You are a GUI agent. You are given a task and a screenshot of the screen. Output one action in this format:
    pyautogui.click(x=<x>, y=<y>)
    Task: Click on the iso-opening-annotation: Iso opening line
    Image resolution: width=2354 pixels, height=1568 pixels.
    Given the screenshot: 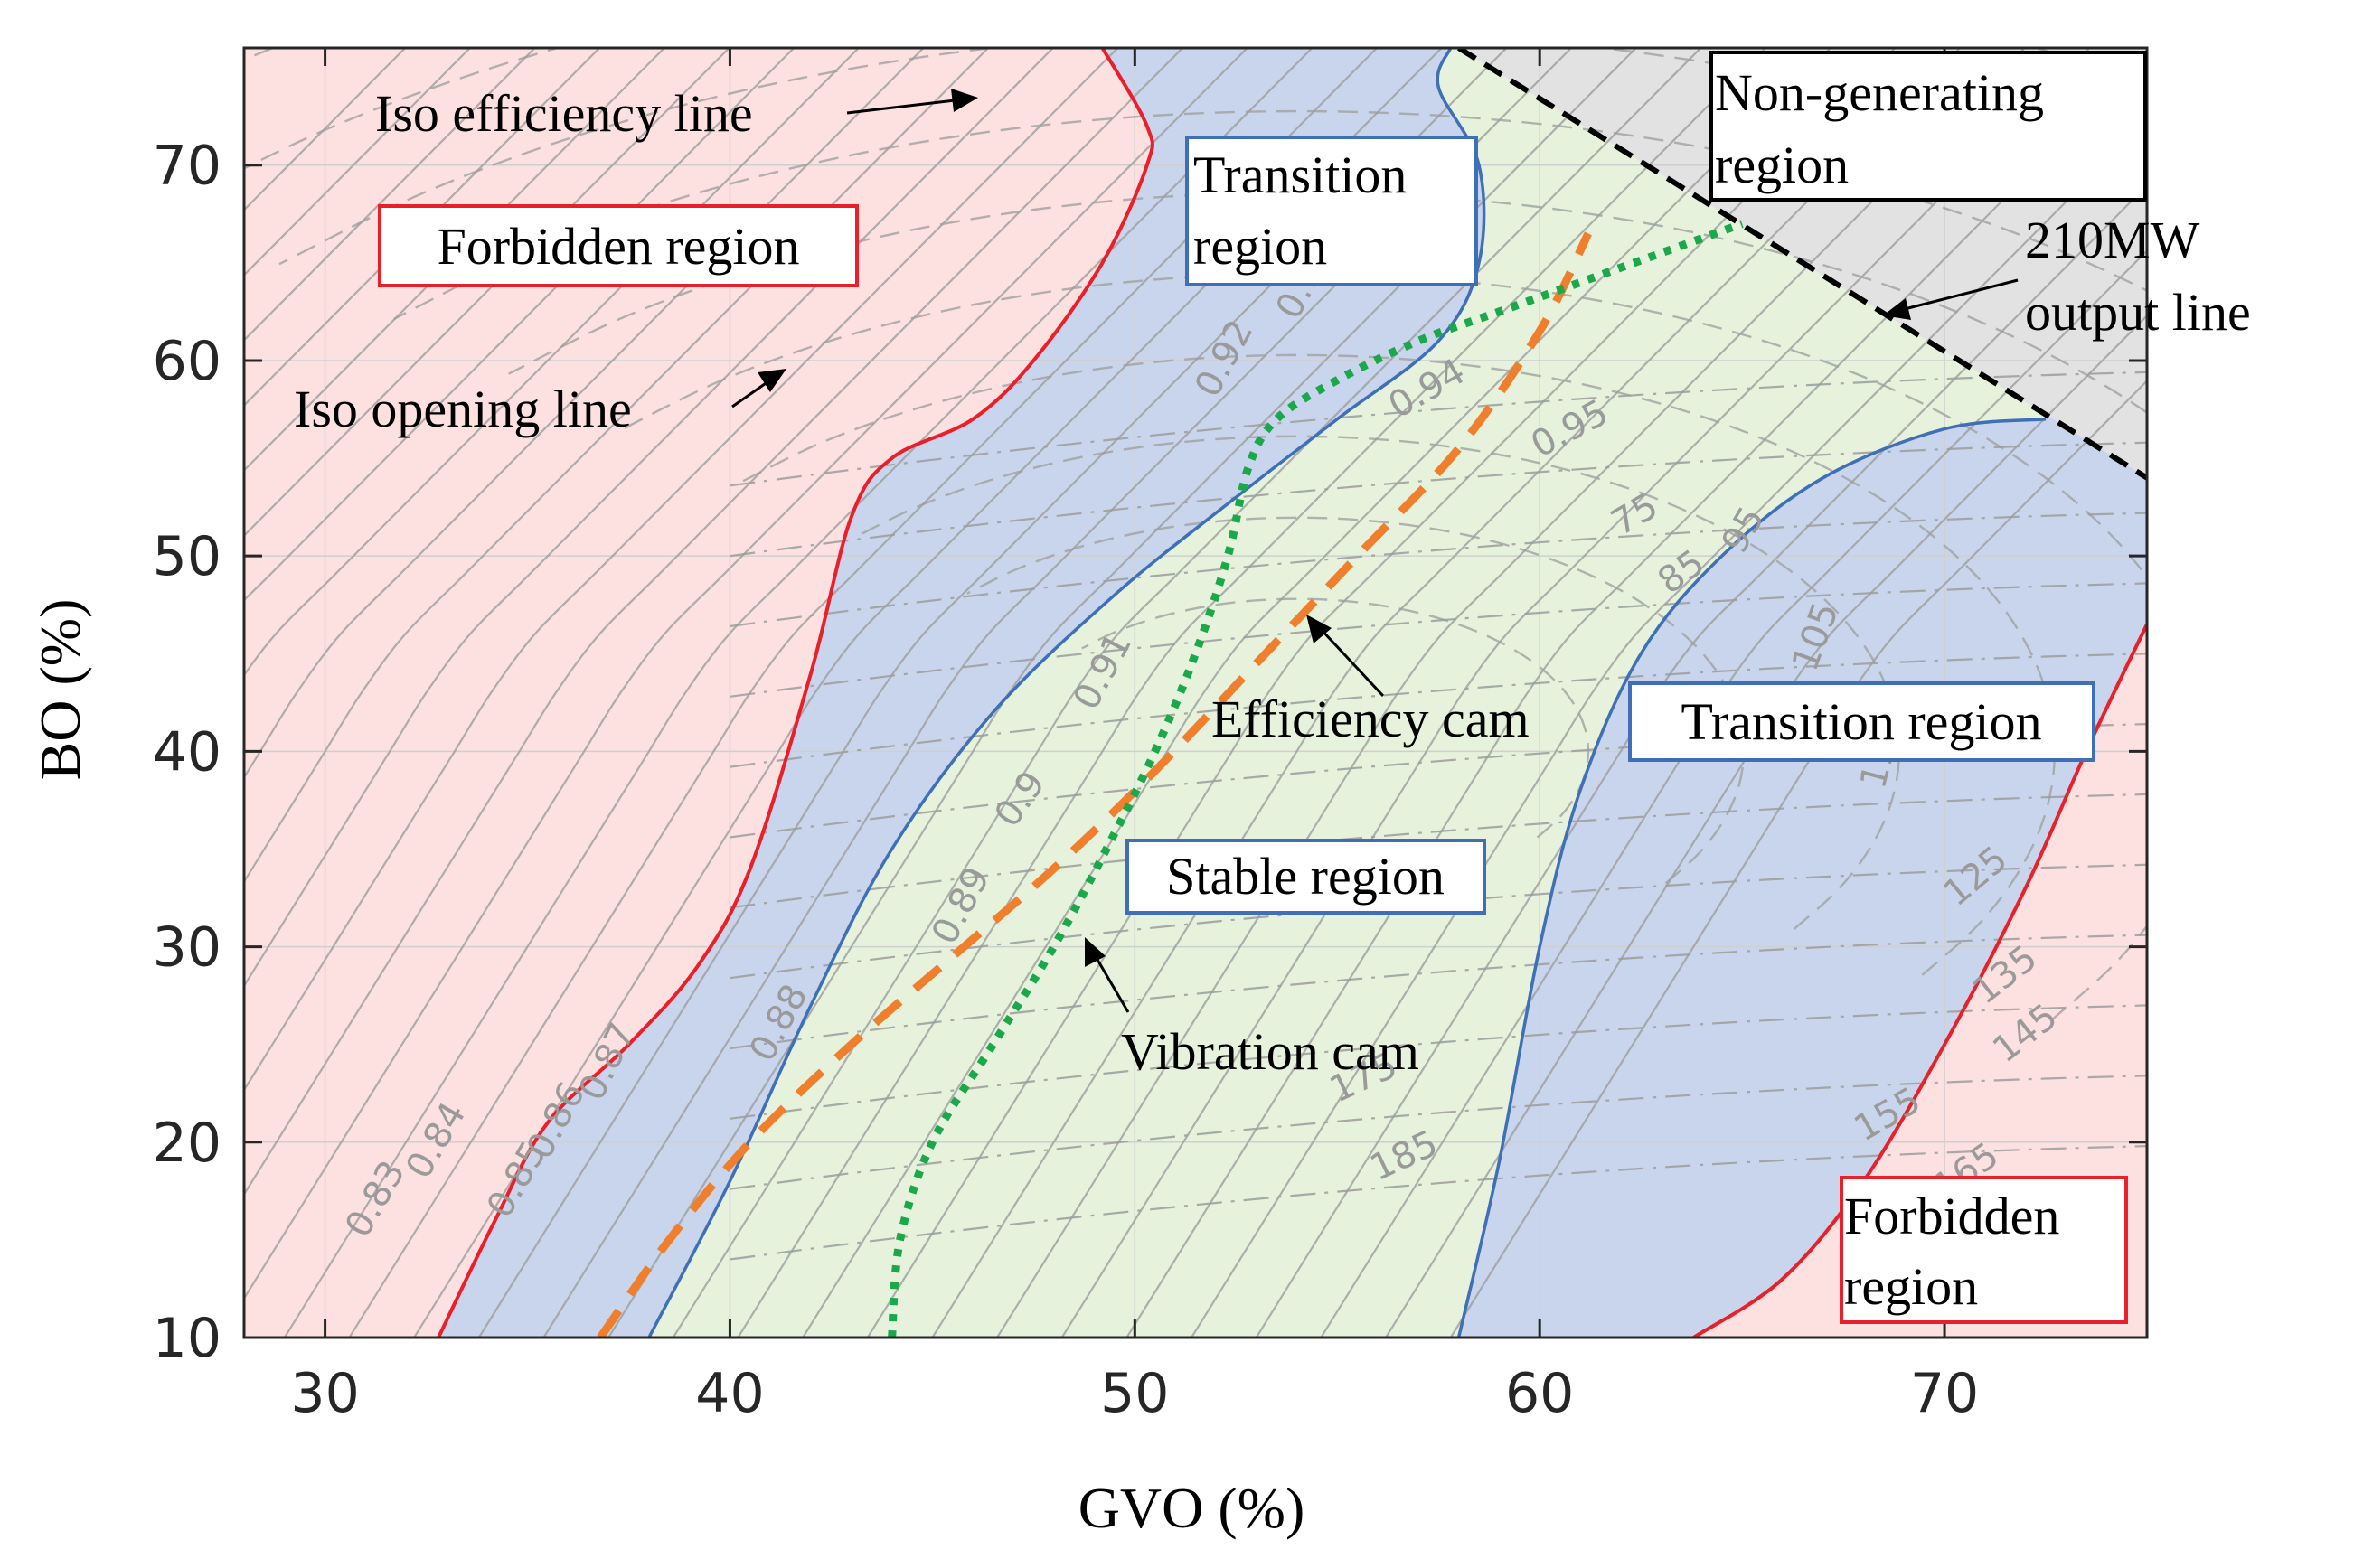 What is the action you would take?
    pyautogui.click(x=540, y=403)
    